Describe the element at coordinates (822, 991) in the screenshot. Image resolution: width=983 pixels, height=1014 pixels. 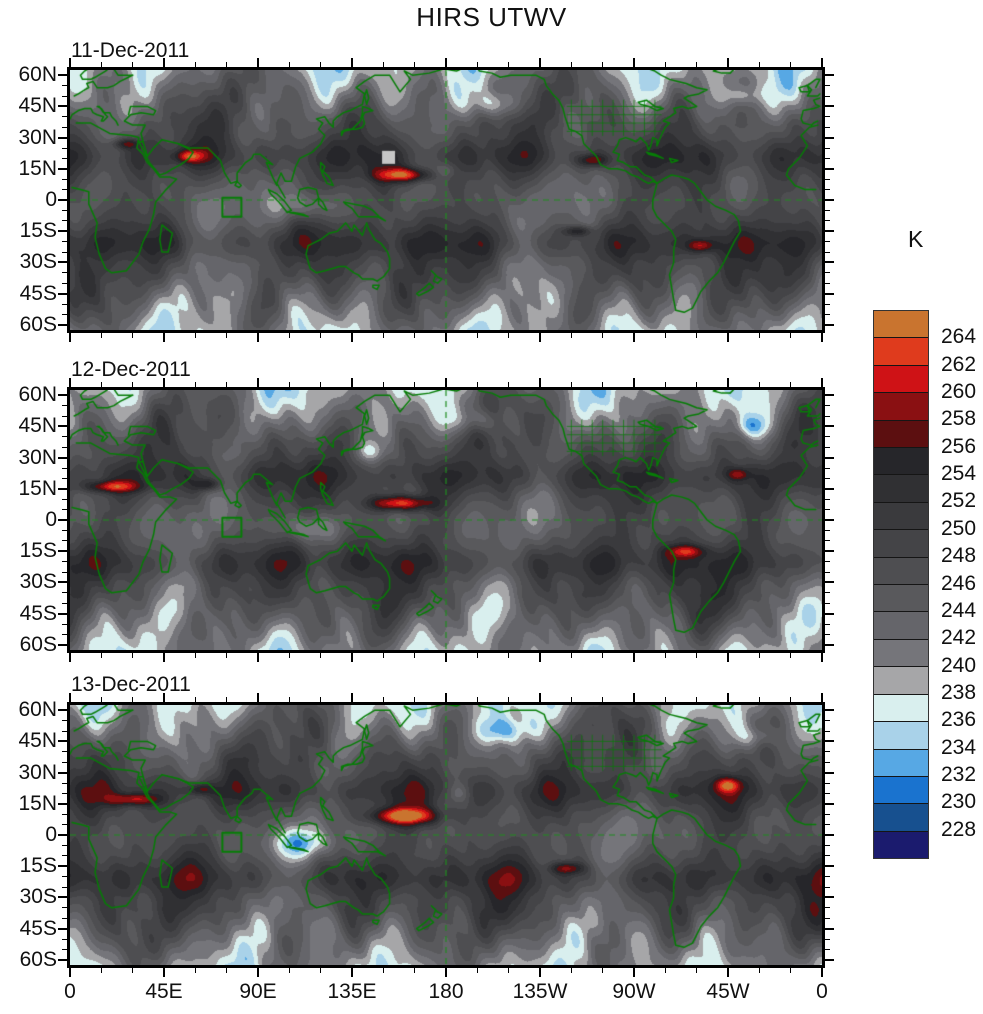
I see `x-axis-tick-label: 0` at that location.